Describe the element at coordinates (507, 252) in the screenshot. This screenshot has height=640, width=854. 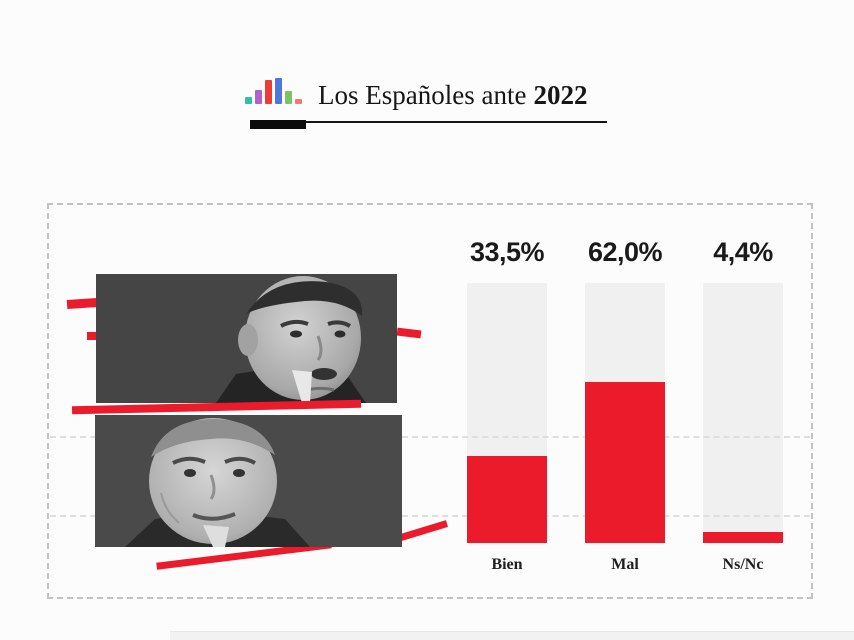
I see `bar-value-label-bien: 33,5%` at that location.